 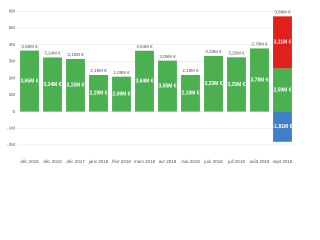 What do you see at coordinates (121, 72) in the screenshot?
I see `total-label: 2,09M €` at bounding box center [121, 72].